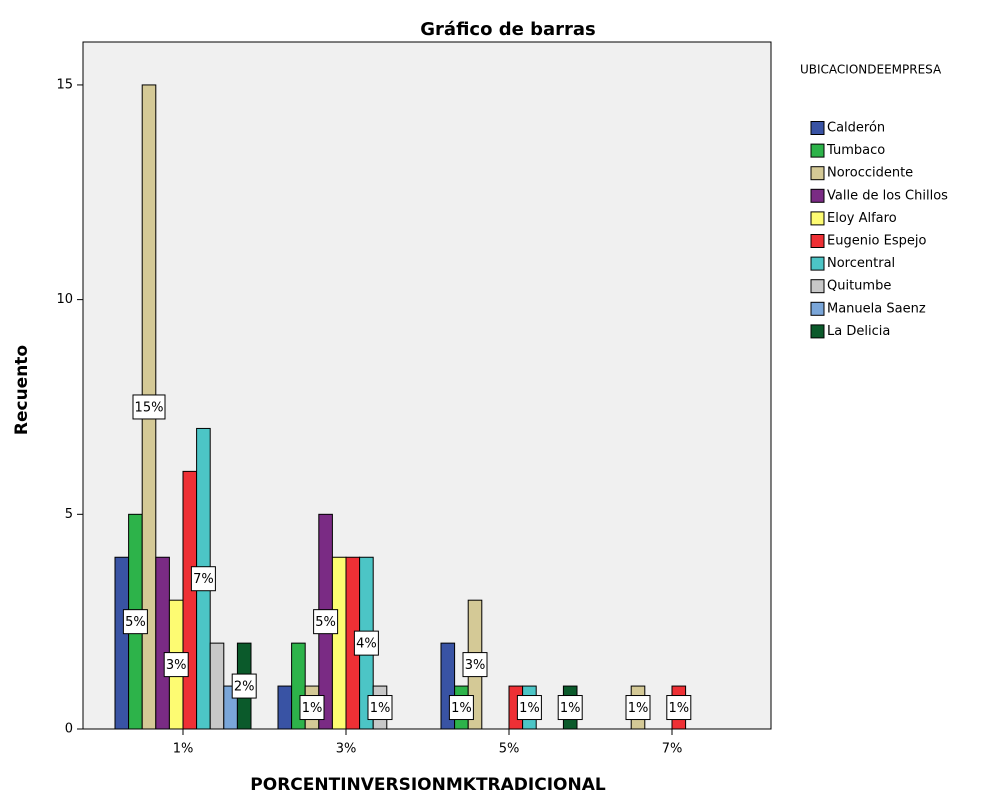 The image size is (997, 802). Describe the element at coordinates (876, 241) in the screenshot. I see `legend-label: Eugenio Espejo` at that location.